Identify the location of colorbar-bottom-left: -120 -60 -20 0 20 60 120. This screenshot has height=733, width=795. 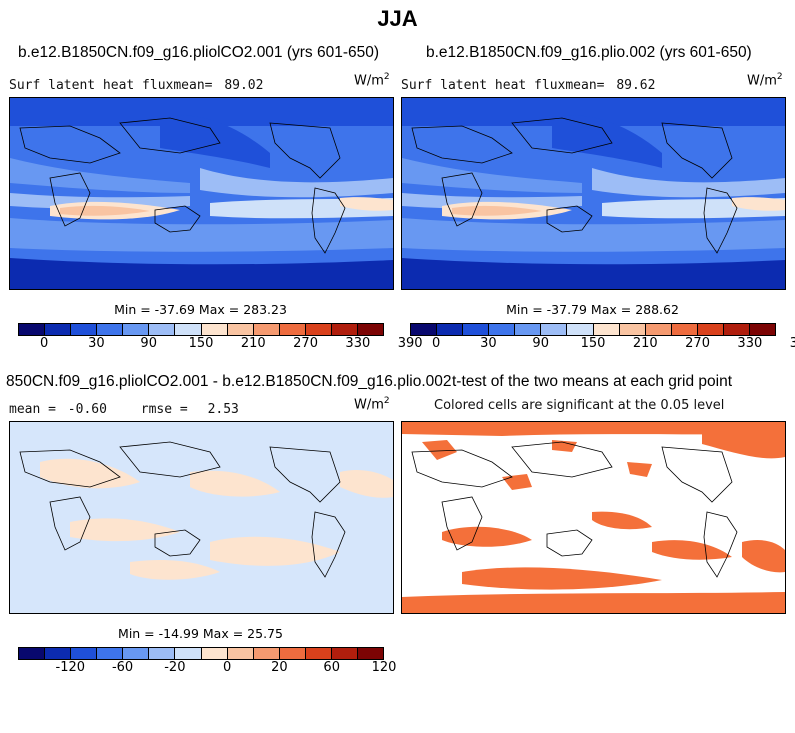
(207, 661).